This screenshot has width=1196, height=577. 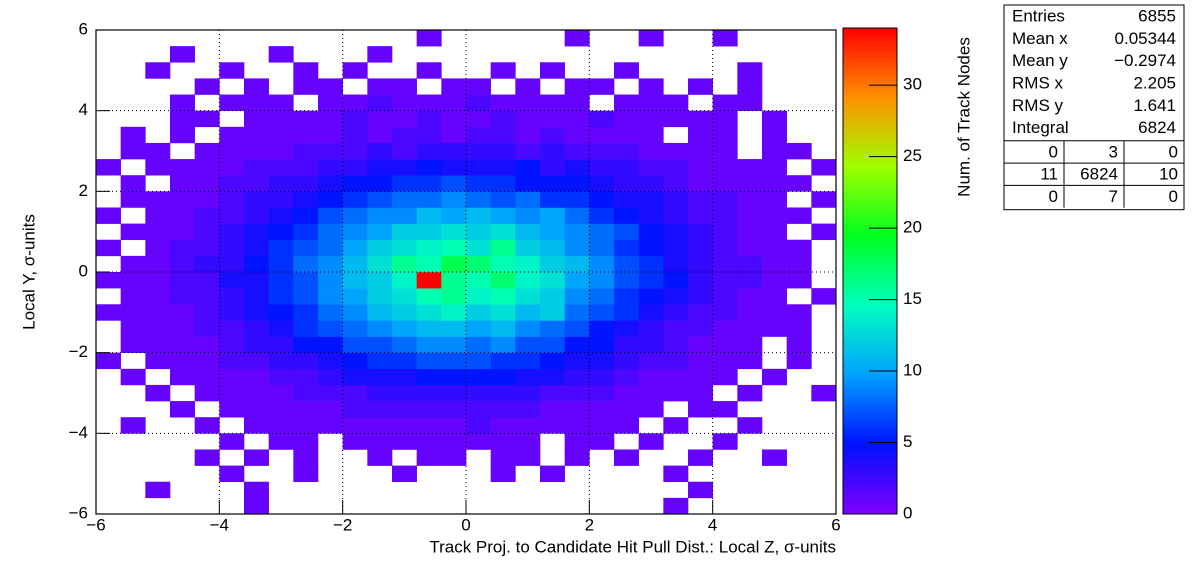 What do you see at coordinates (1038, 83) in the screenshot?
I see `stats-label: RMS x` at bounding box center [1038, 83].